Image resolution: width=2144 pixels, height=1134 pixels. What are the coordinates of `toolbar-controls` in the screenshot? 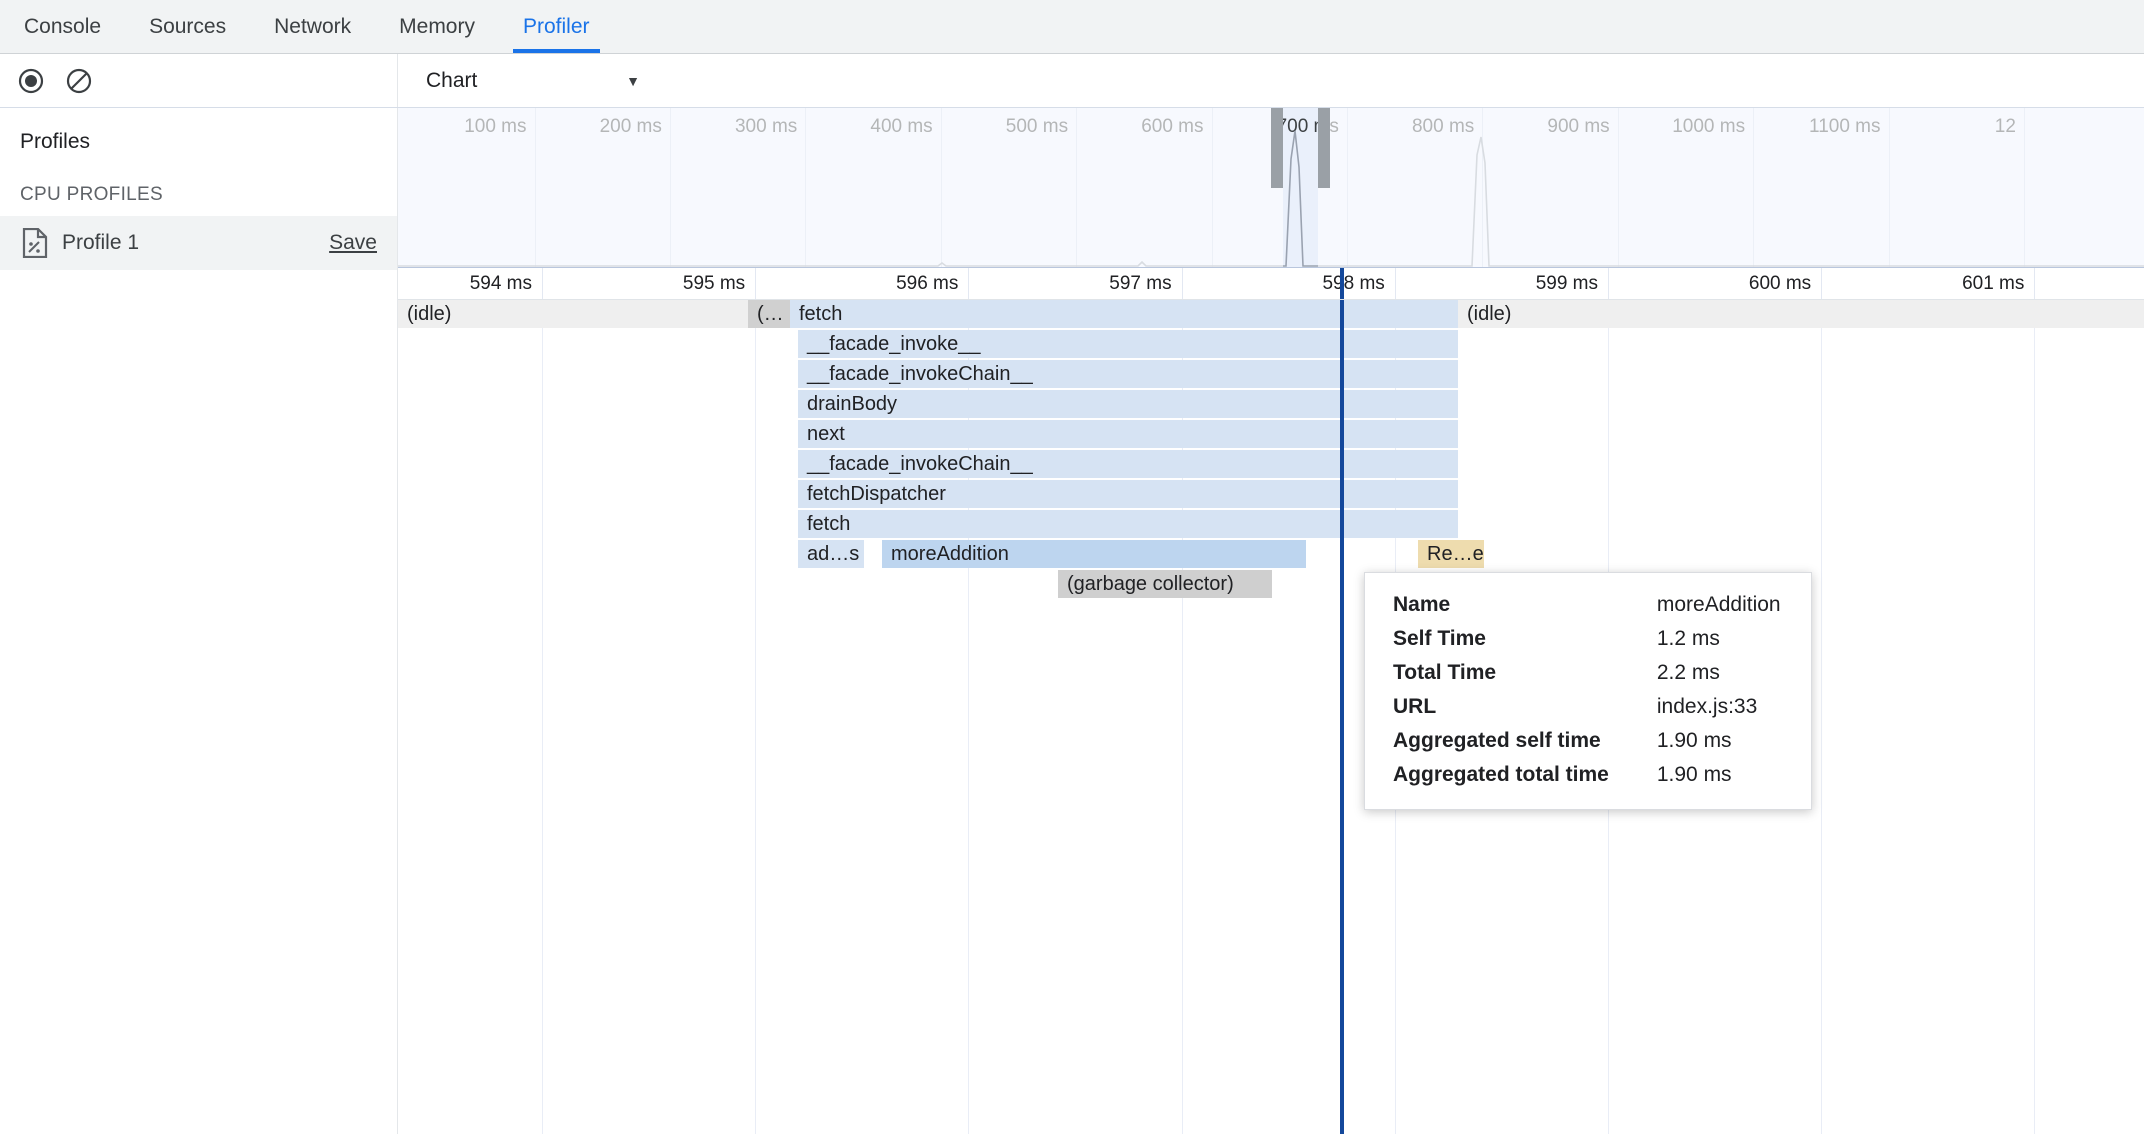 It's located at (199, 80).